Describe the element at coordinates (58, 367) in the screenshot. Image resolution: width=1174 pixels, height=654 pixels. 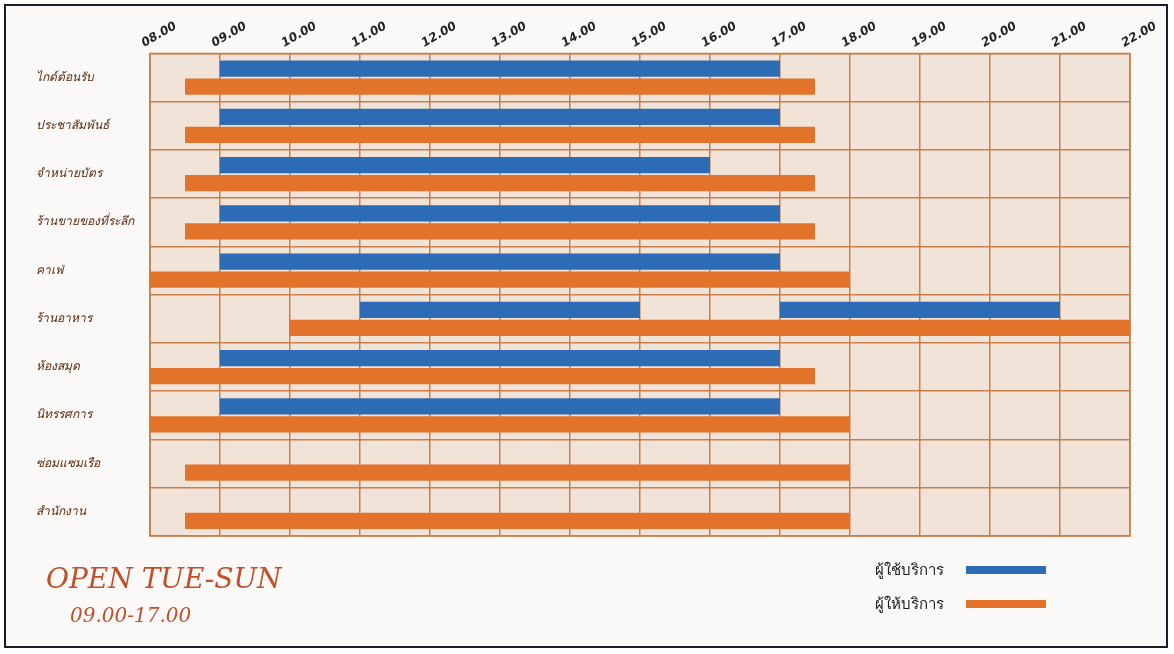
I see `y-tick-label: ห้องสมุด` at that location.